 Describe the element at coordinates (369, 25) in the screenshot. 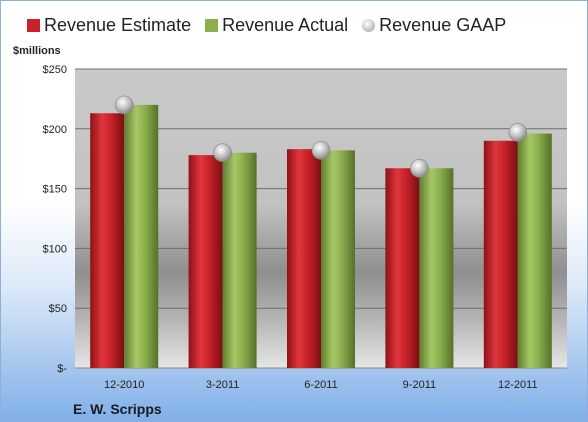

I see `legend-marker-gaap` at that location.